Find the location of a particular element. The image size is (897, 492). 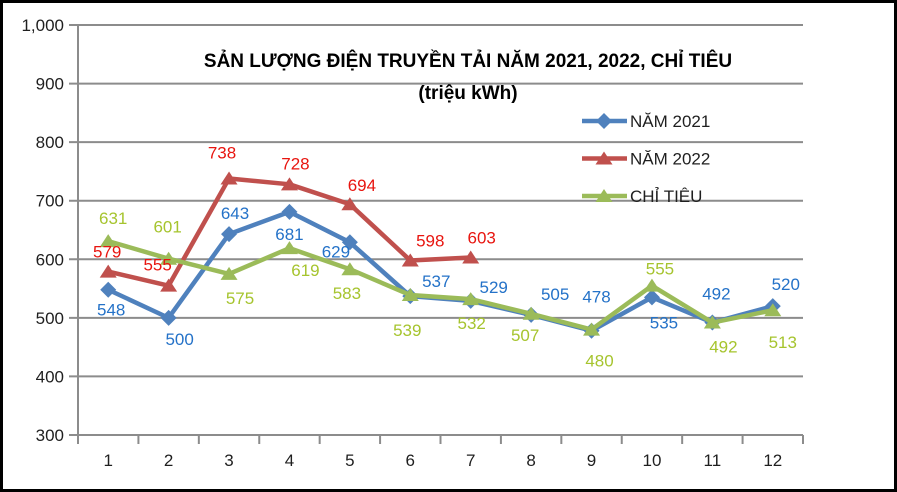

x-axis-category-label: 10 is located at coordinates (651, 460).